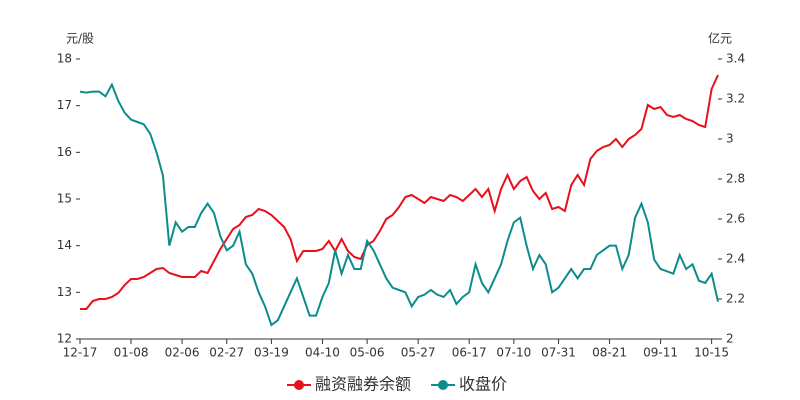 Image resolution: width=800 pixels, height=400 pixels. I want to click on legend-label: 融资融券余额, so click(363, 384).